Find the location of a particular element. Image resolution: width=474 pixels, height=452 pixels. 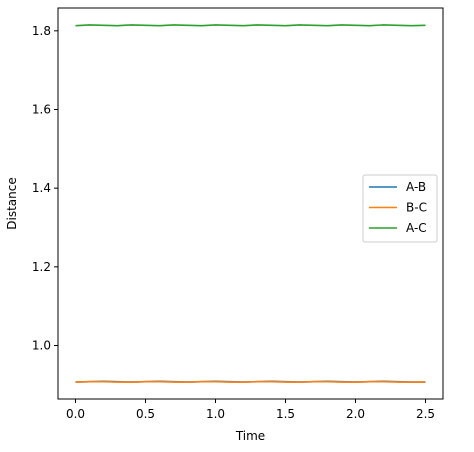

y-tick-label: 1.4 is located at coordinates (41, 188).